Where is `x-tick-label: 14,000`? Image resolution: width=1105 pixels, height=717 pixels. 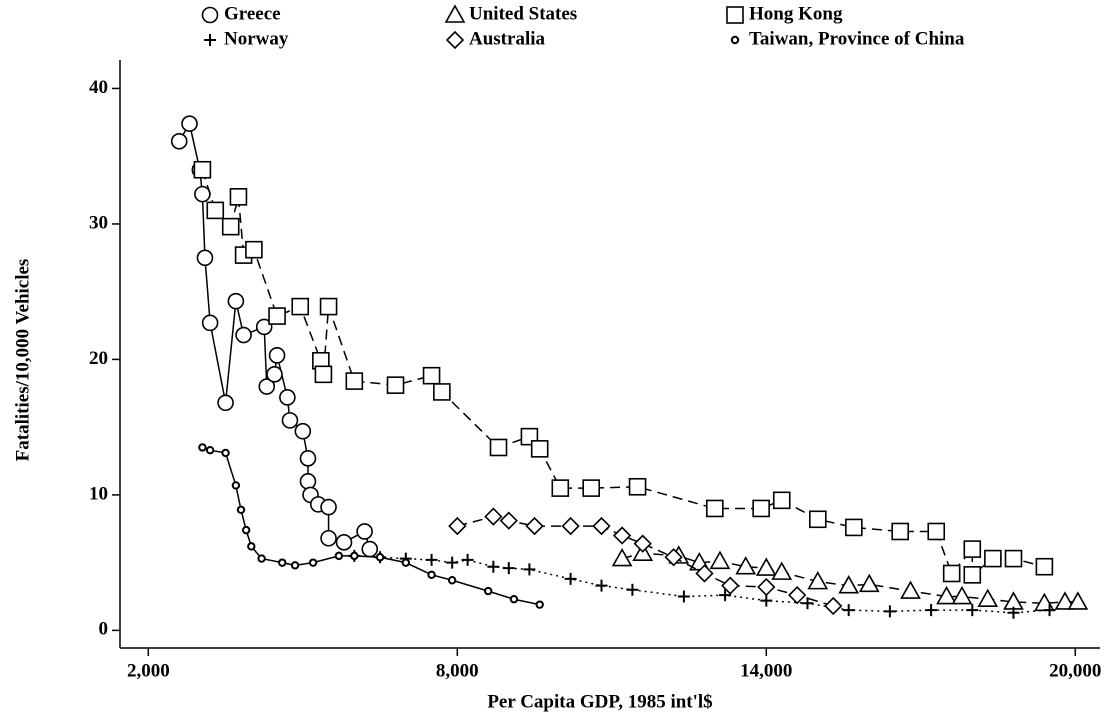 x-tick-label: 14,000 is located at coordinates (766, 670).